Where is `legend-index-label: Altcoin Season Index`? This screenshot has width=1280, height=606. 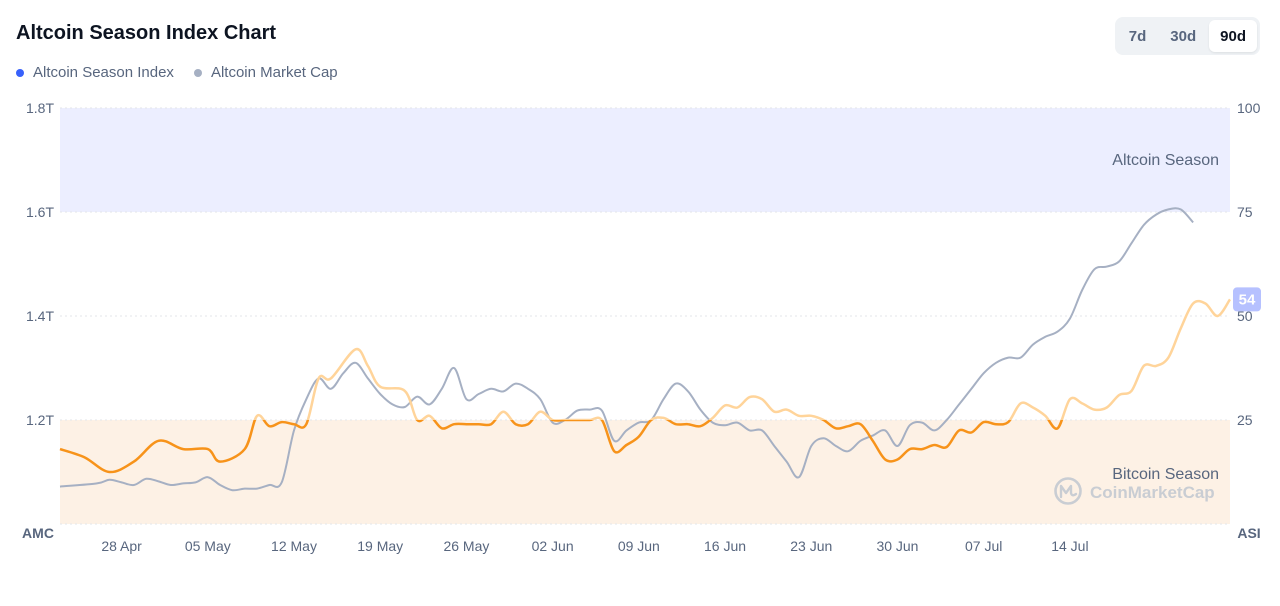 legend-index-label: Altcoin Season Index is located at coordinates (103, 72).